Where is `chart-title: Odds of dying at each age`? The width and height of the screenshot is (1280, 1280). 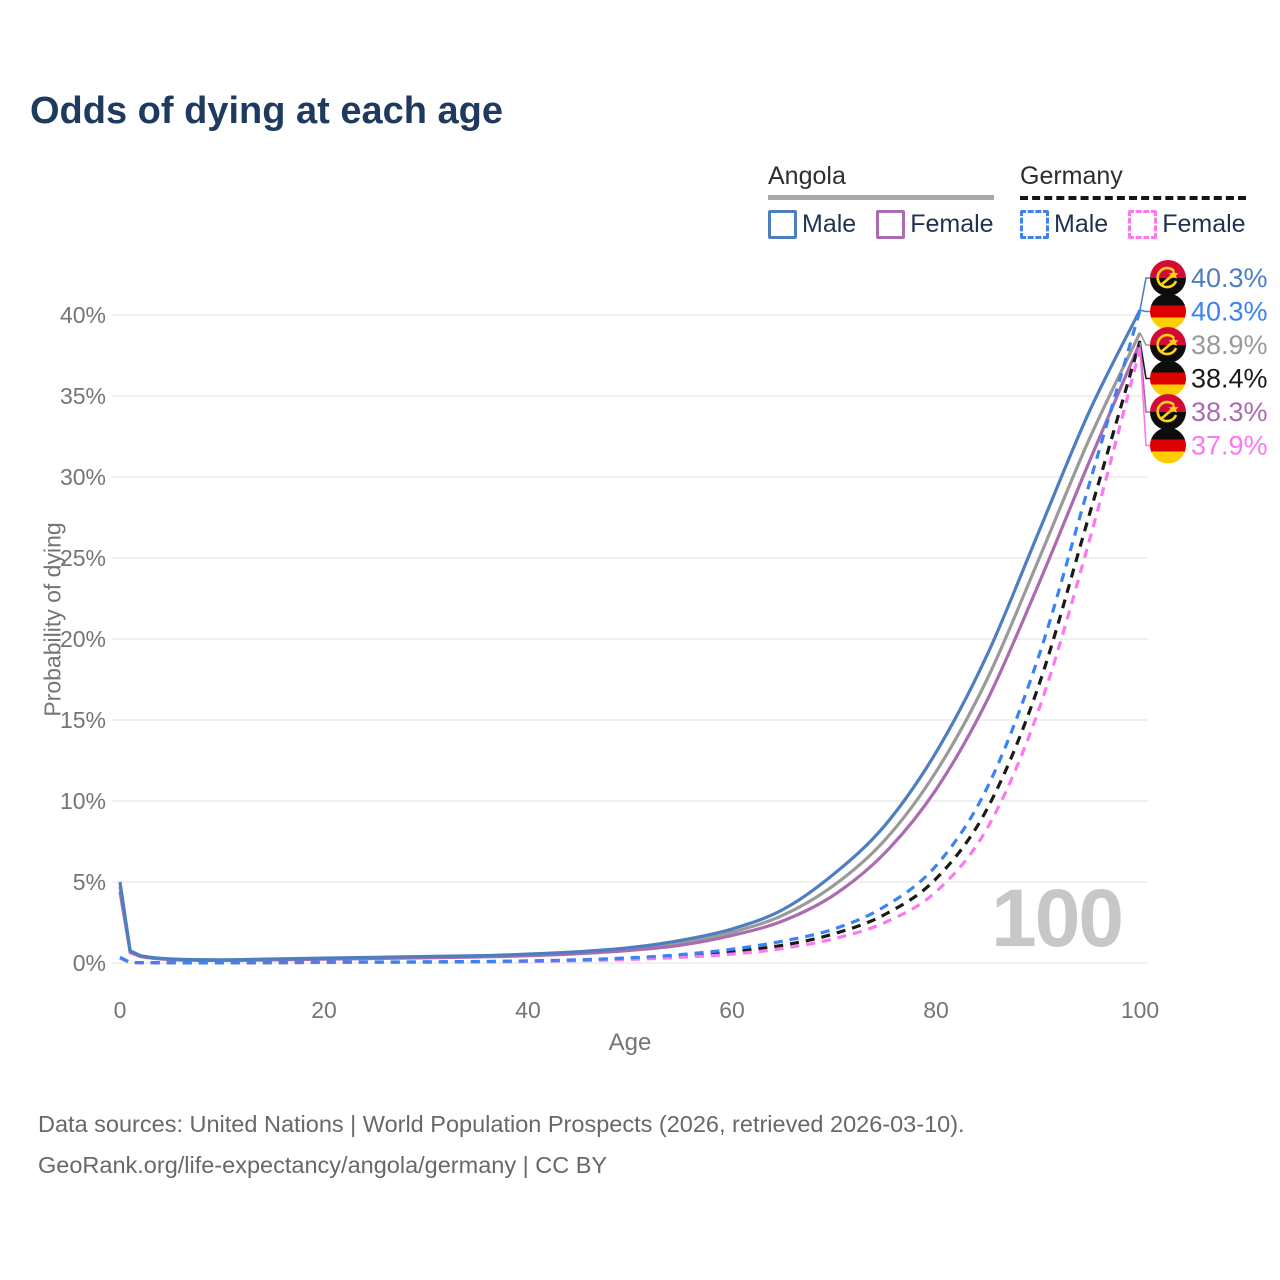 chart-title: Odds of dying at each age is located at coordinates (266, 111).